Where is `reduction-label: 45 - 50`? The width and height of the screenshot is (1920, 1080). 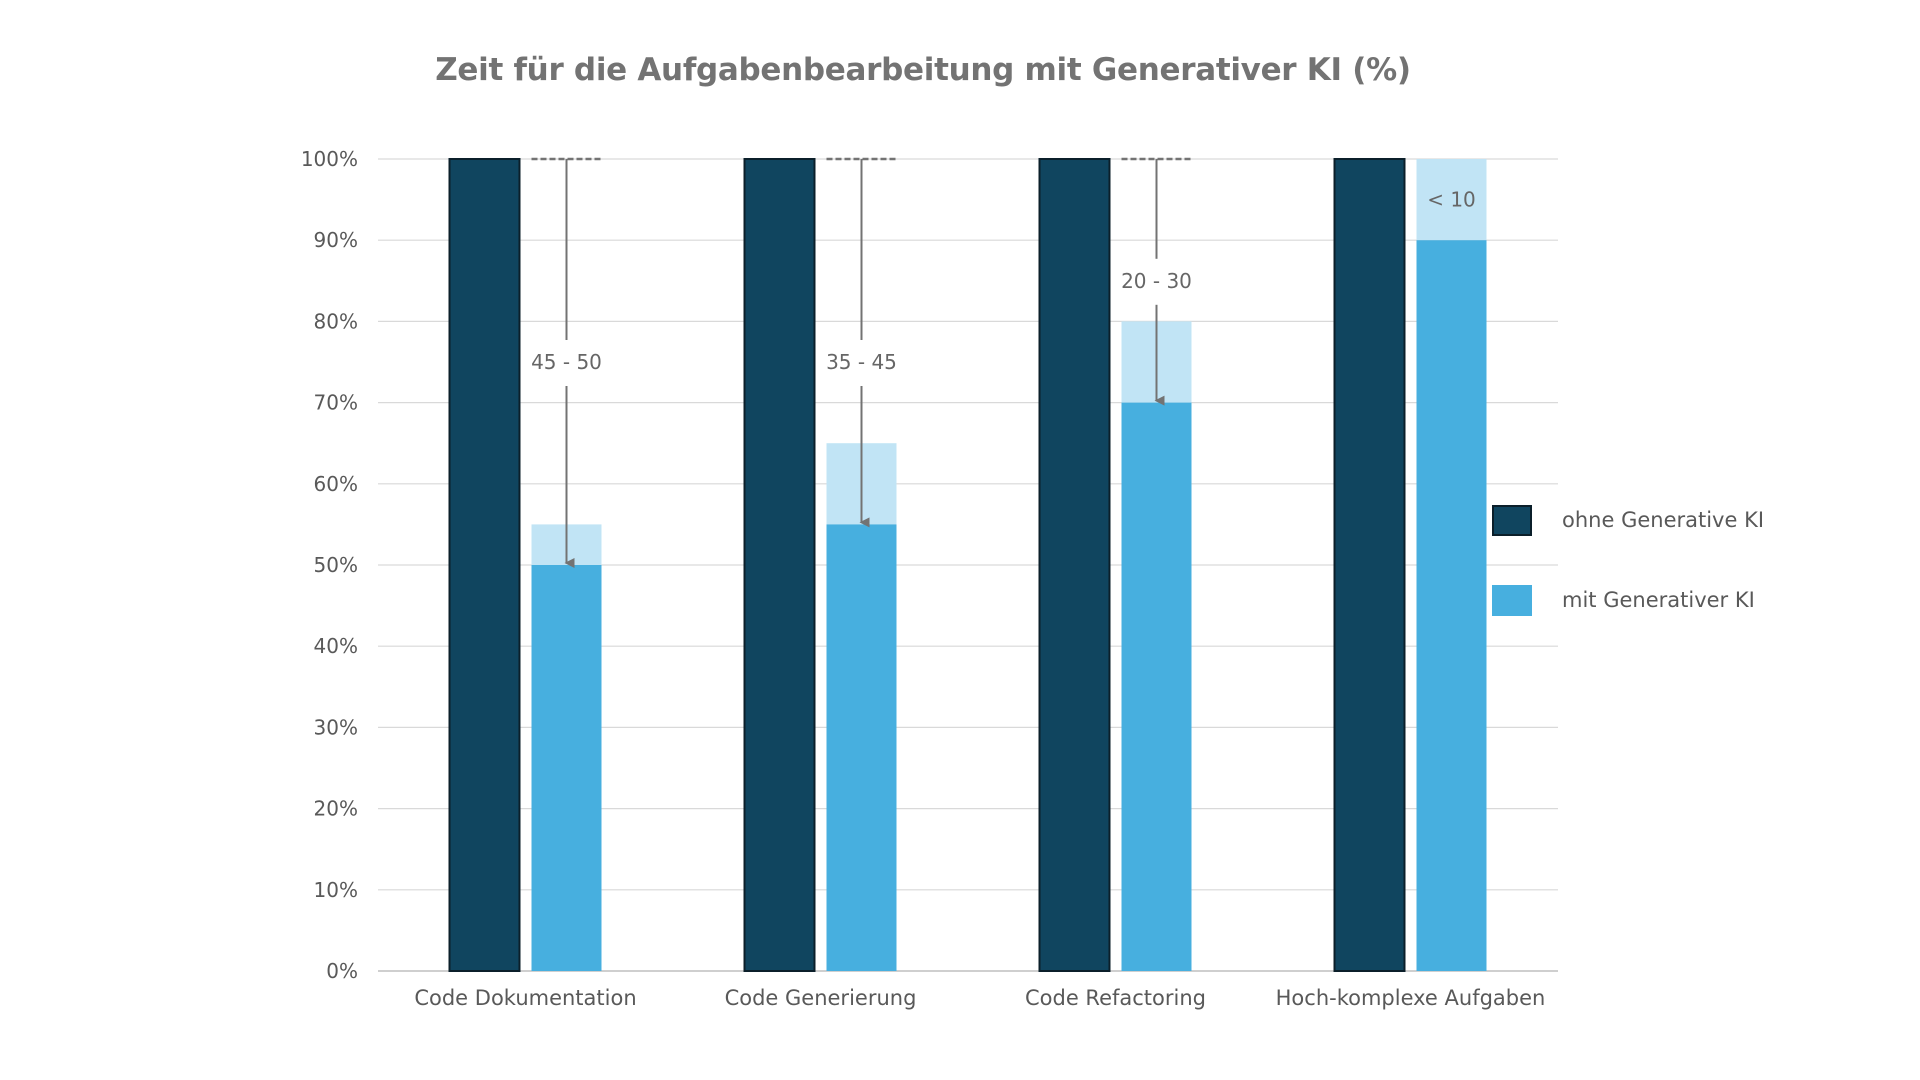 reduction-label: 45 - 50 is located at coordinates (566, 362).